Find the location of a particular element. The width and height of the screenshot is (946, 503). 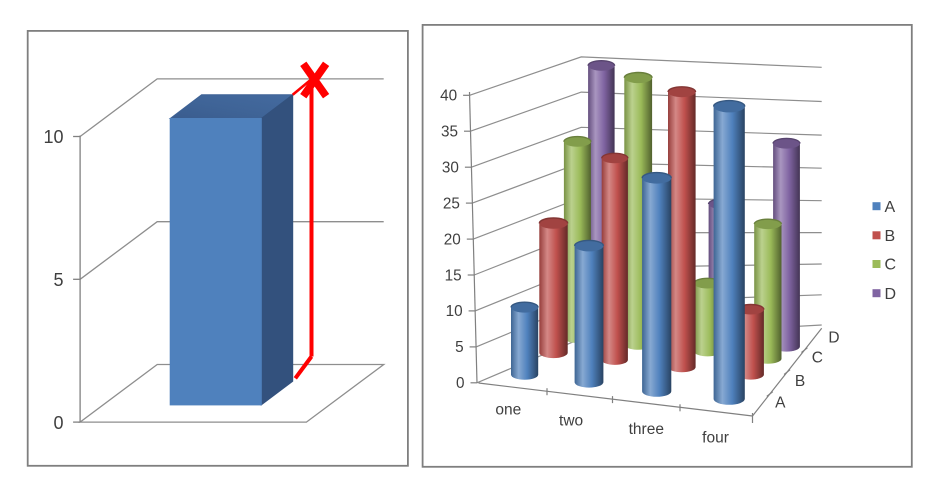

svg-text: 25 is located at coordinates (451, 203).